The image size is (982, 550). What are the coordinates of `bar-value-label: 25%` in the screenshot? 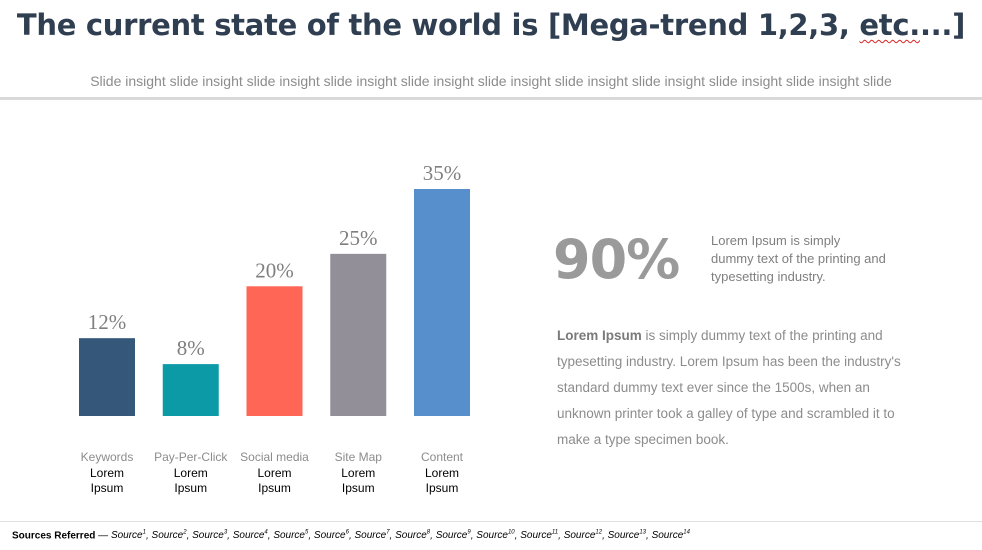 It's located at (358, 238).